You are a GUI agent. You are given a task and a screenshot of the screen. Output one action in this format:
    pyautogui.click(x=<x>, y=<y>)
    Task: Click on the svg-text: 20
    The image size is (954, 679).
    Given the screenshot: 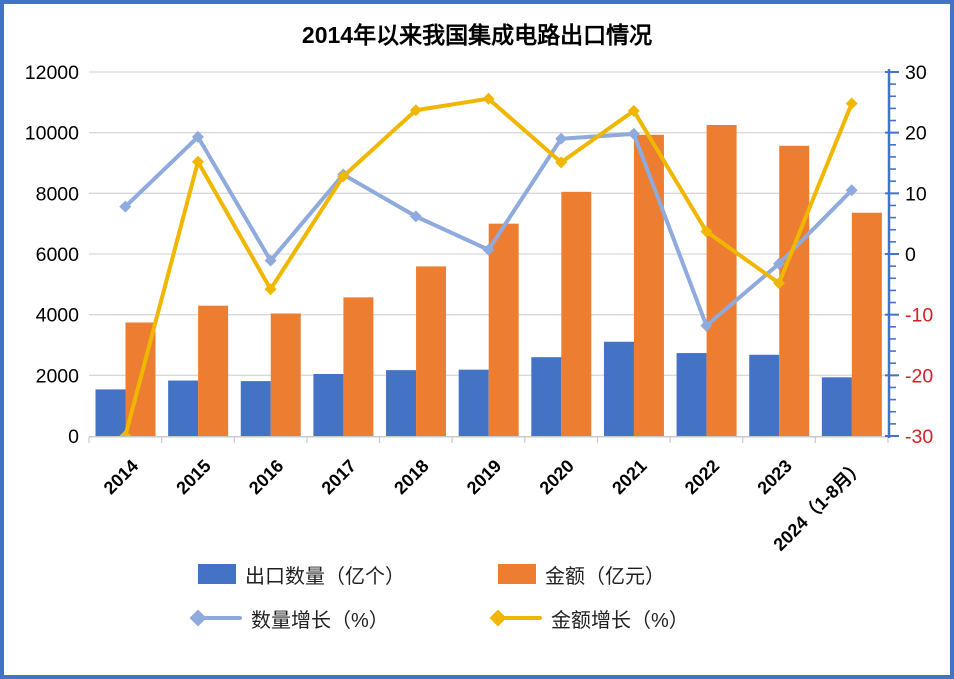 What is the action you would take?
    pyautogui.click(x=916, y=134)
    